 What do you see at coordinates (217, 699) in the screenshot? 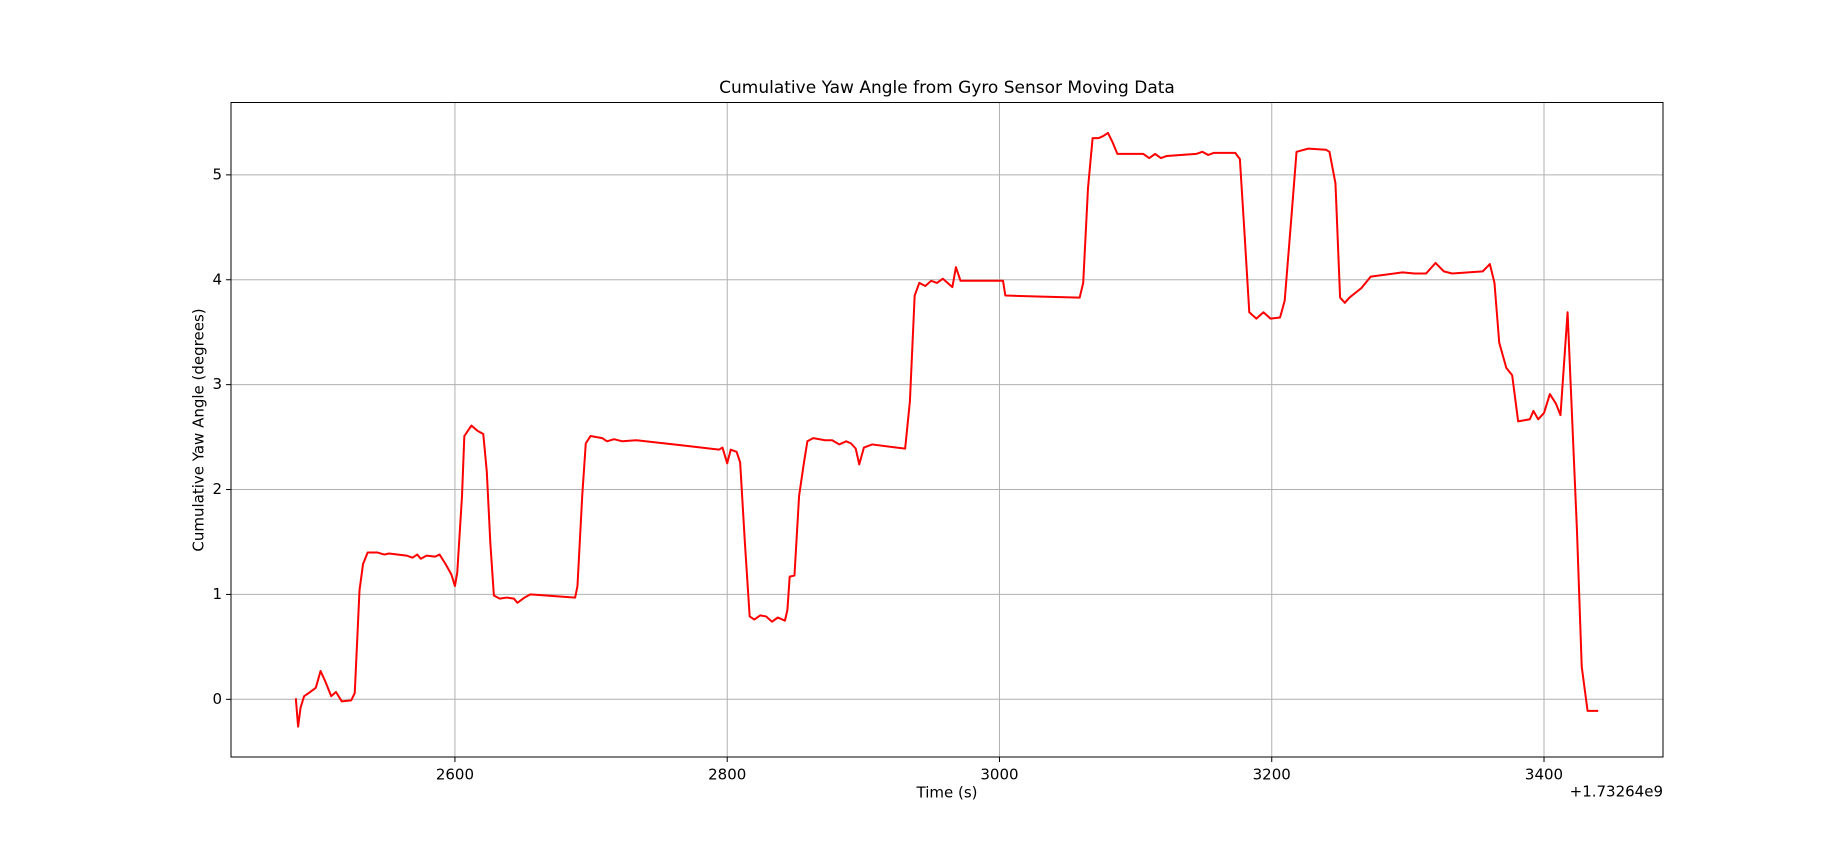
I see `y-tick-label: 0` at bounding box center [217, 699].